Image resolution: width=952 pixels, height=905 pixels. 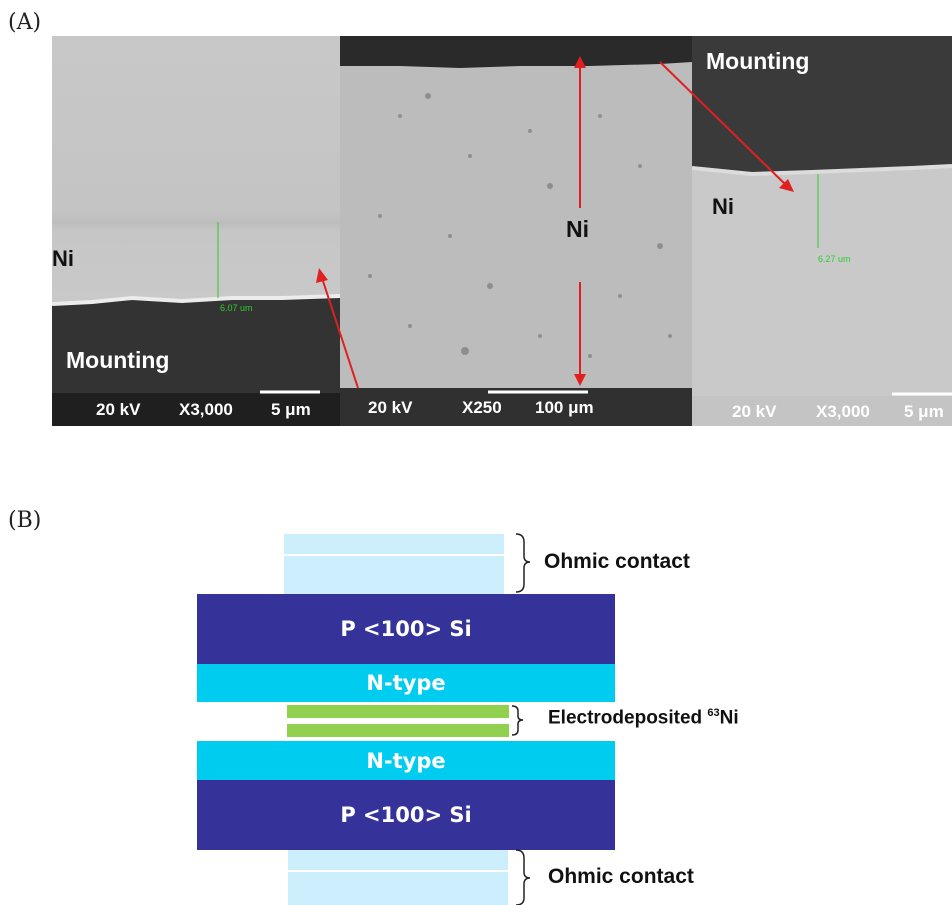 What do you see at coordinates (406, 760) in the screenshot?
I see `n-type-layer-bottom: N-type` at bounding box center [406, 760].